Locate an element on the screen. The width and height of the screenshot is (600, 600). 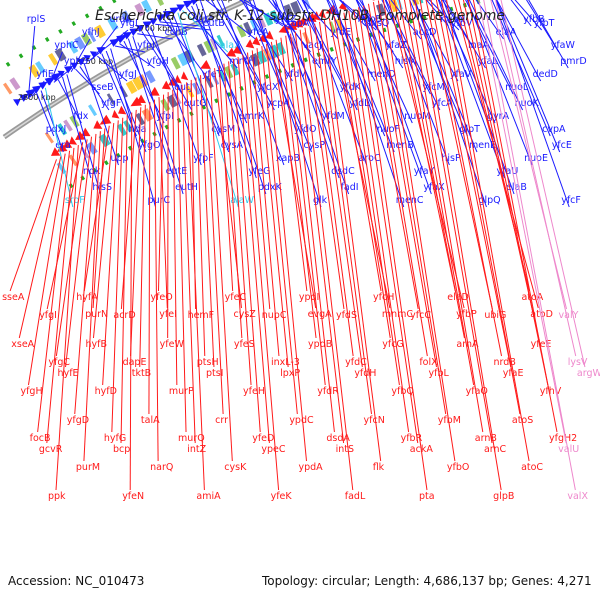
reverse-gene-label: lpxP is located at coordinates (290, 373).